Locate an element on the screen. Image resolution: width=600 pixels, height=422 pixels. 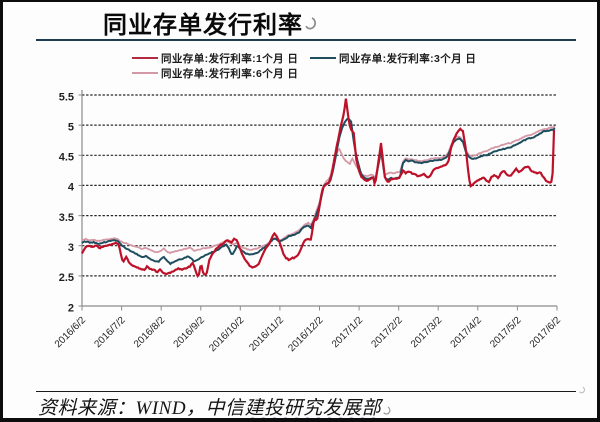
svg-text: 2016/11/2 is located at coordinates (266, 334).